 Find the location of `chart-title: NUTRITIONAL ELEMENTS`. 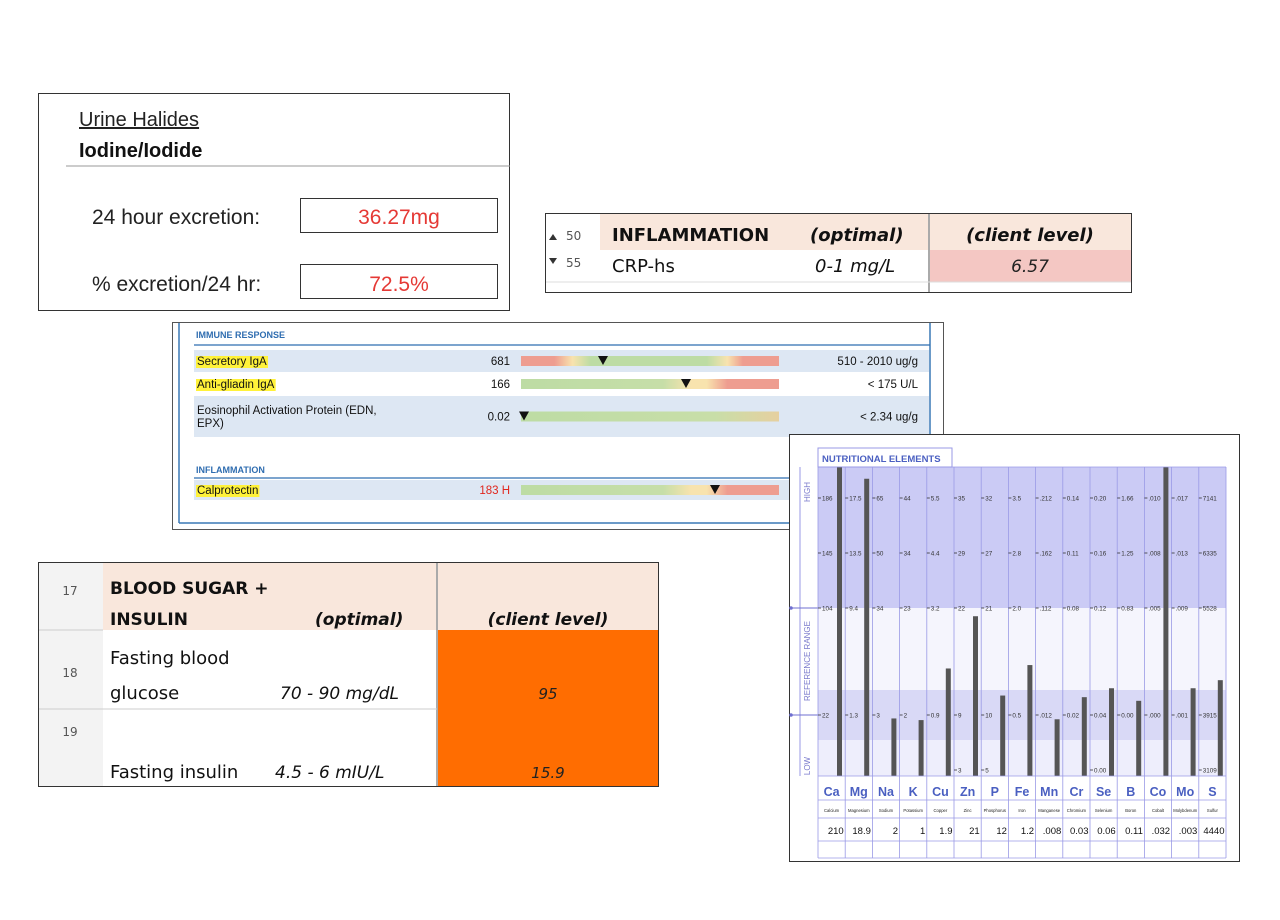

chart-title: NUTRITIONAL ELEMENTS is located at coordinates (881, 459).